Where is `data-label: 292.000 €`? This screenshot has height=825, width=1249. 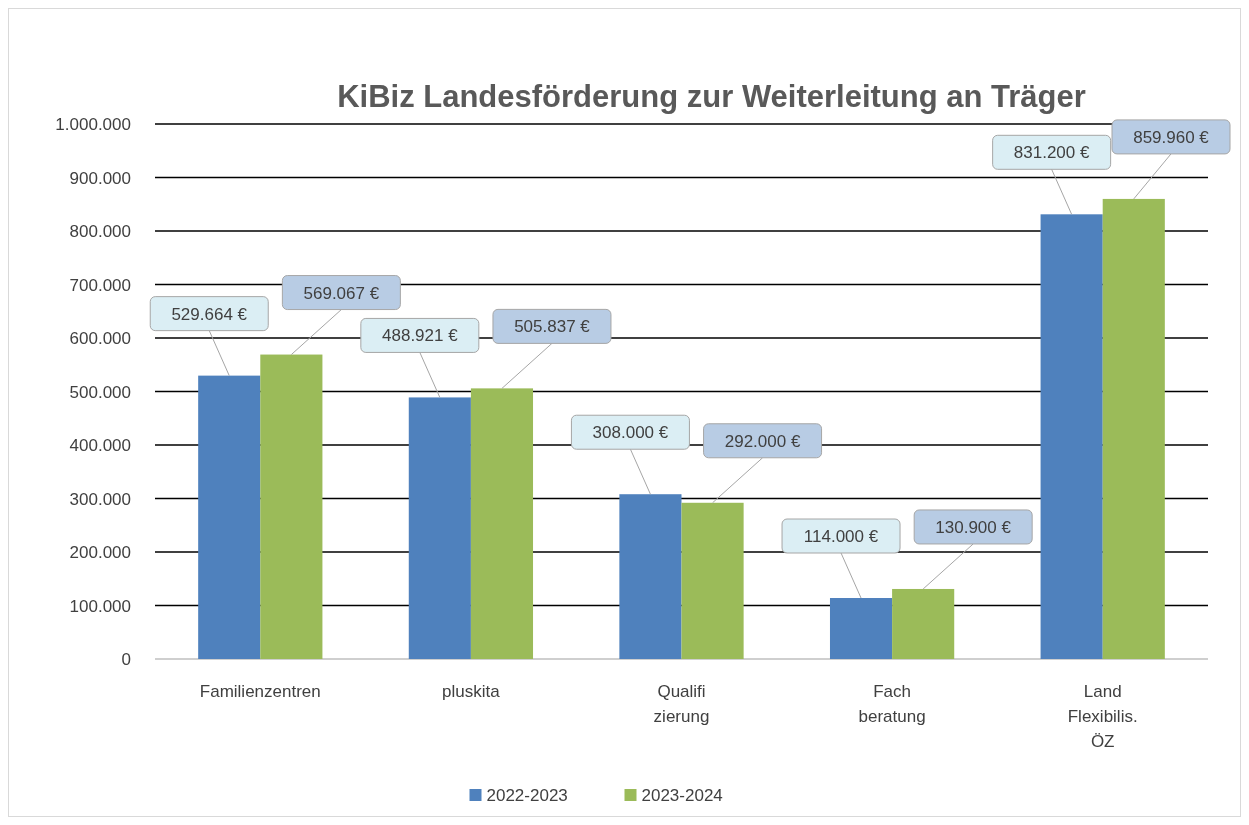 data-label: 292.000 € is located at coordinates (762, 441).